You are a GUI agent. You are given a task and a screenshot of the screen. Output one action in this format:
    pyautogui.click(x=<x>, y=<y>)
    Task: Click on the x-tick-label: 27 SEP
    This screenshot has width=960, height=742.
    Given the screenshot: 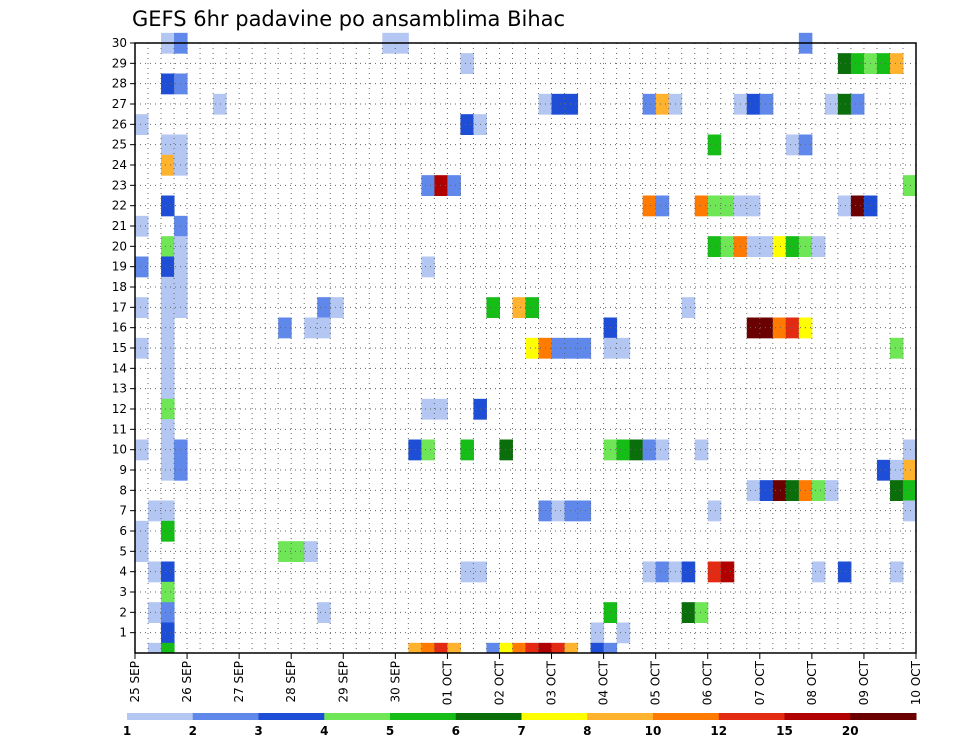 What is the action you would take?
    pyautogui.click(x=239, y=682)
    